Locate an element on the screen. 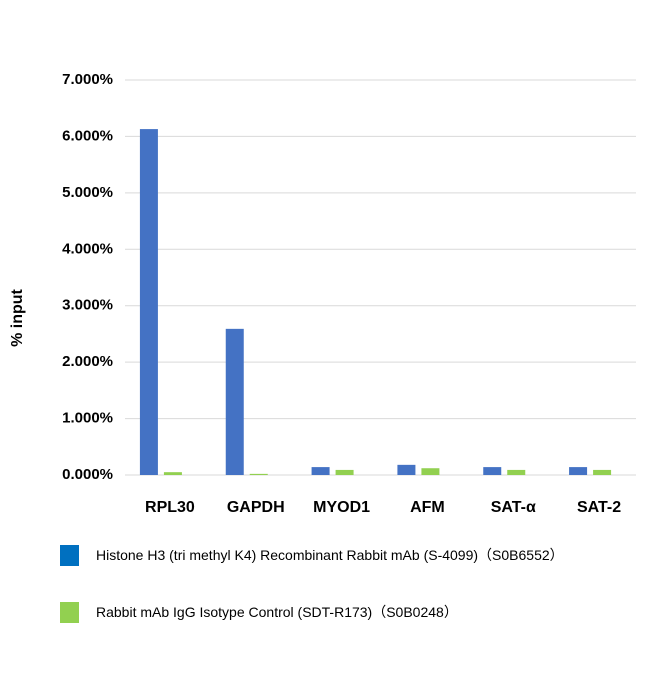  x-tick-label: SAT-2 is located at coordinates (599, 507).